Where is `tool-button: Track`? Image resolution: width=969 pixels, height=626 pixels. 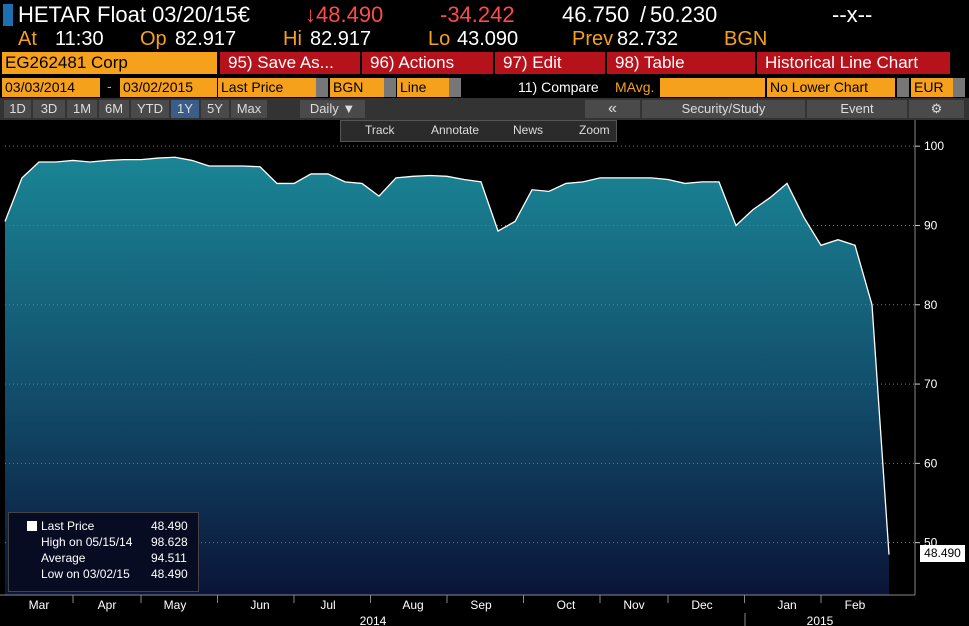
tool-button: Track is located at coordinates (380, 130).